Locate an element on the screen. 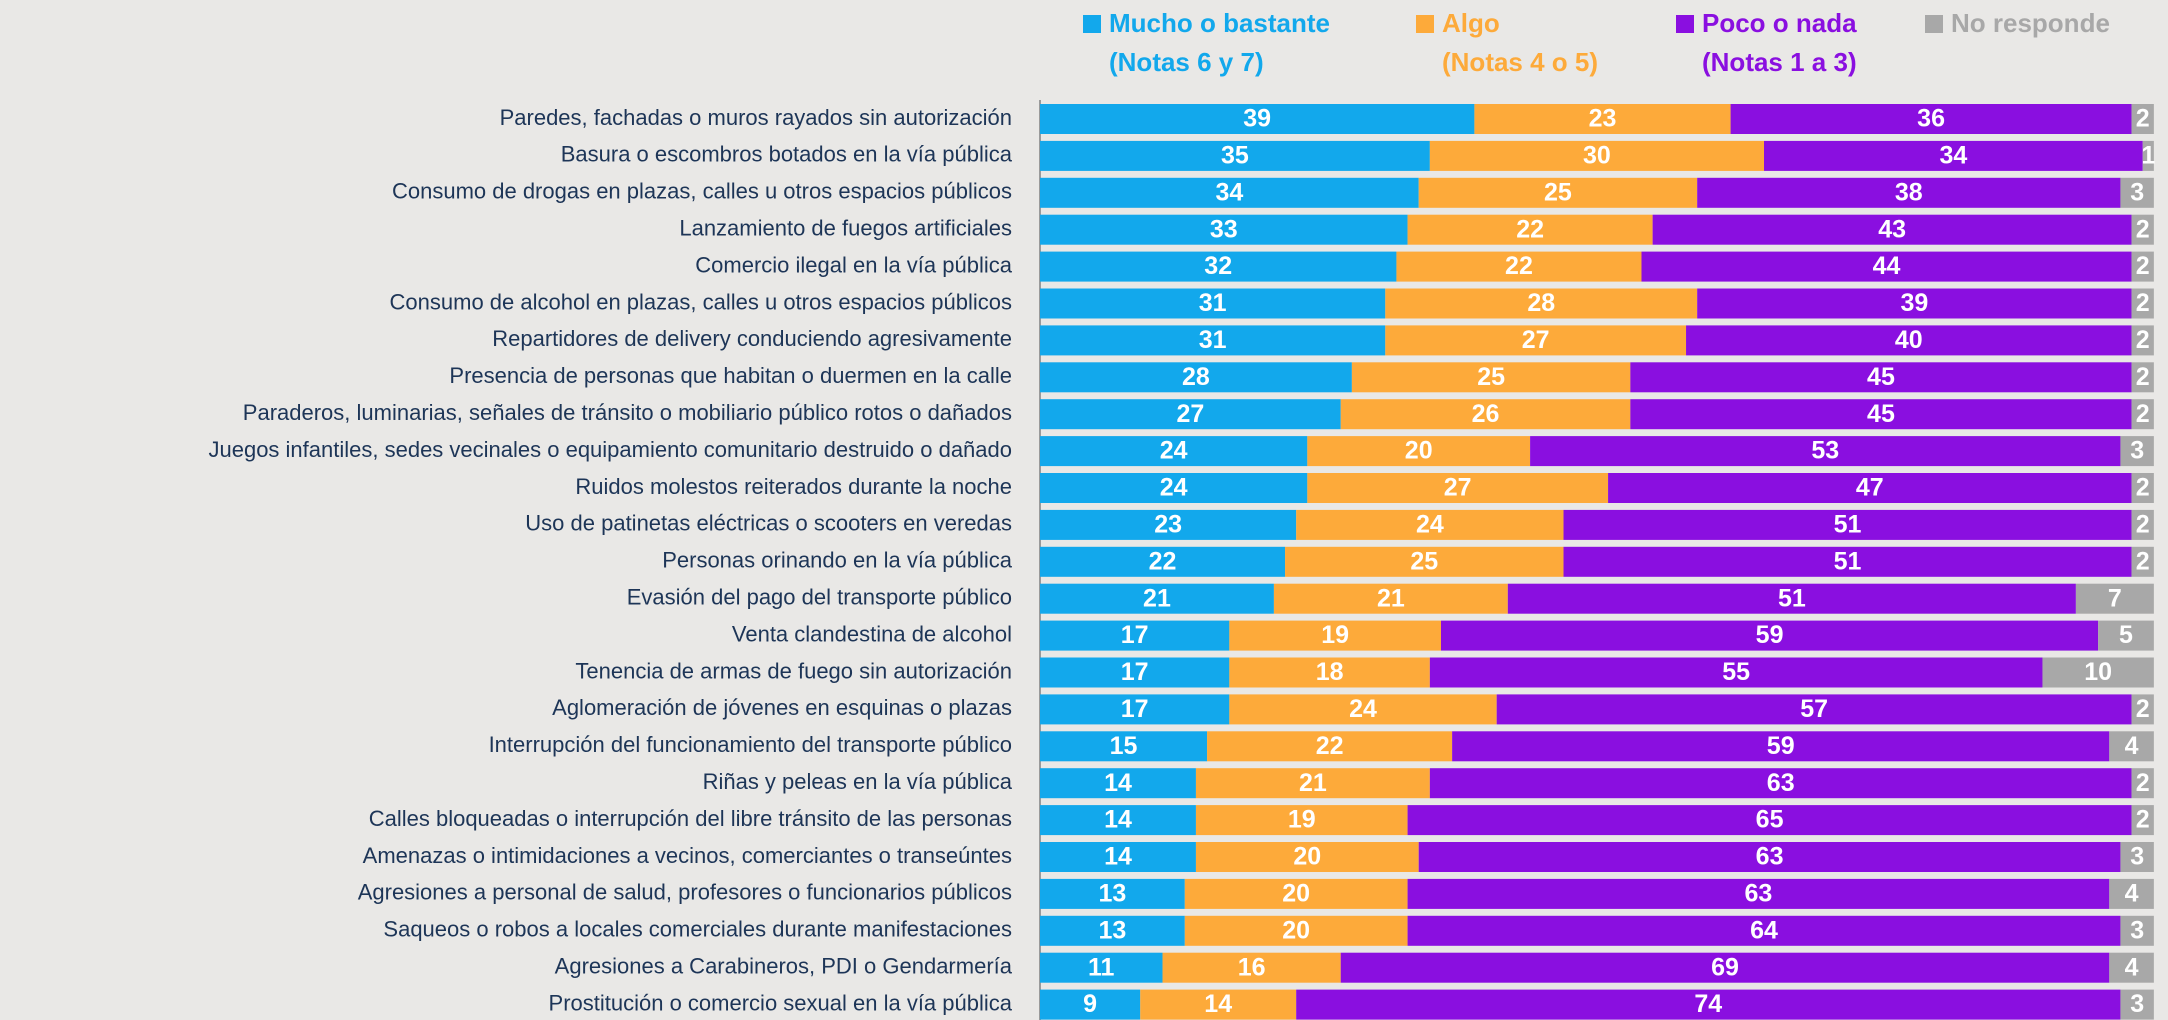 Image resolution: width=2168 pixels, height=1020 pixels. value-label: 4 is located at coordinates (2132, 894).